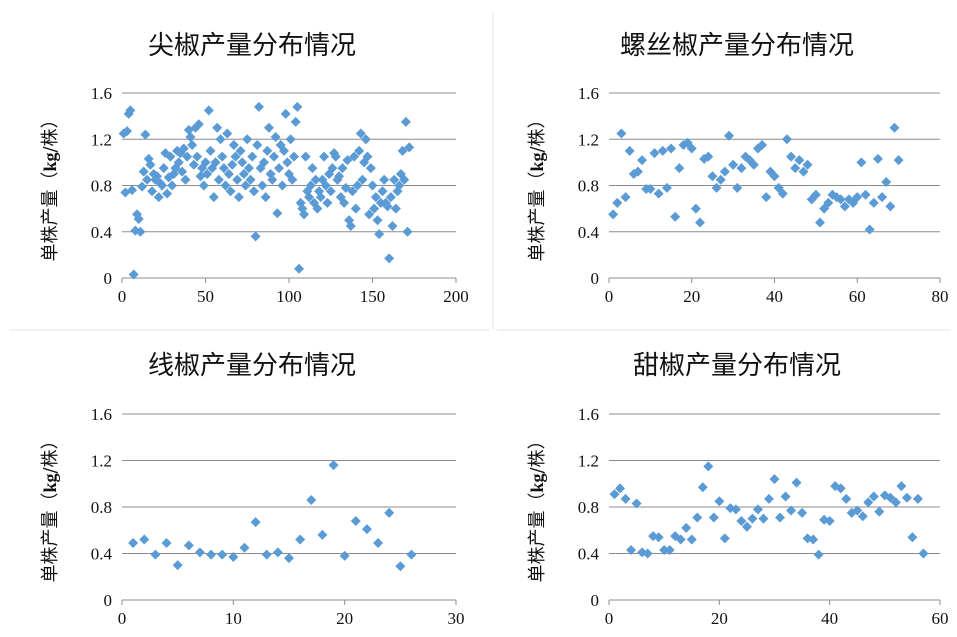 The image size is (957, 637). What do you see at coordinates (373, 296) in the screenshot?
I see `x-tick-label: 150` at bounding box center [373, 296].